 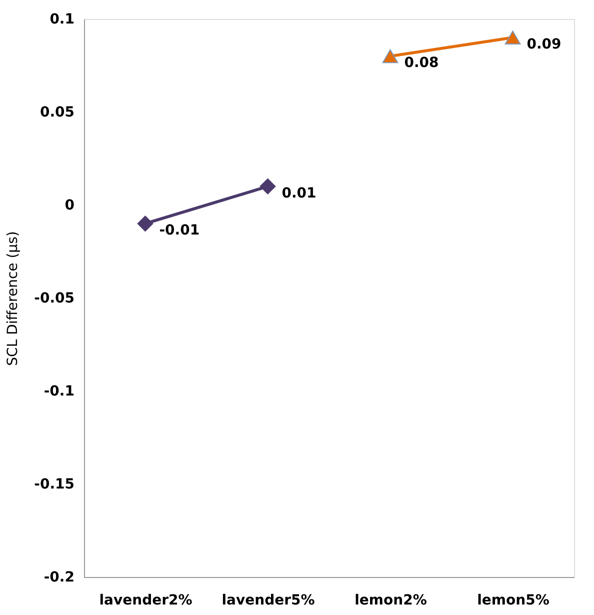 What do you see at coordinates (54, 298) in the screenshot?
I see `y-tick-label: -0.05` at bounding box center [54, 298].